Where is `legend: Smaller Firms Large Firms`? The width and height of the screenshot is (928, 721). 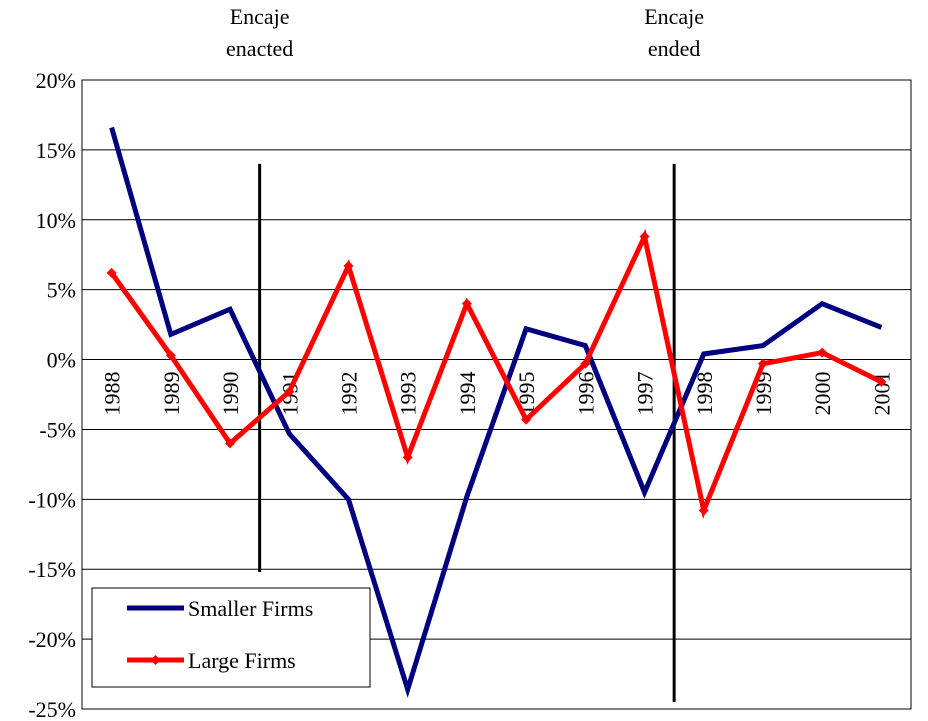
legend: Smaller Firms Large Firms is located at coordinates (231, 637).